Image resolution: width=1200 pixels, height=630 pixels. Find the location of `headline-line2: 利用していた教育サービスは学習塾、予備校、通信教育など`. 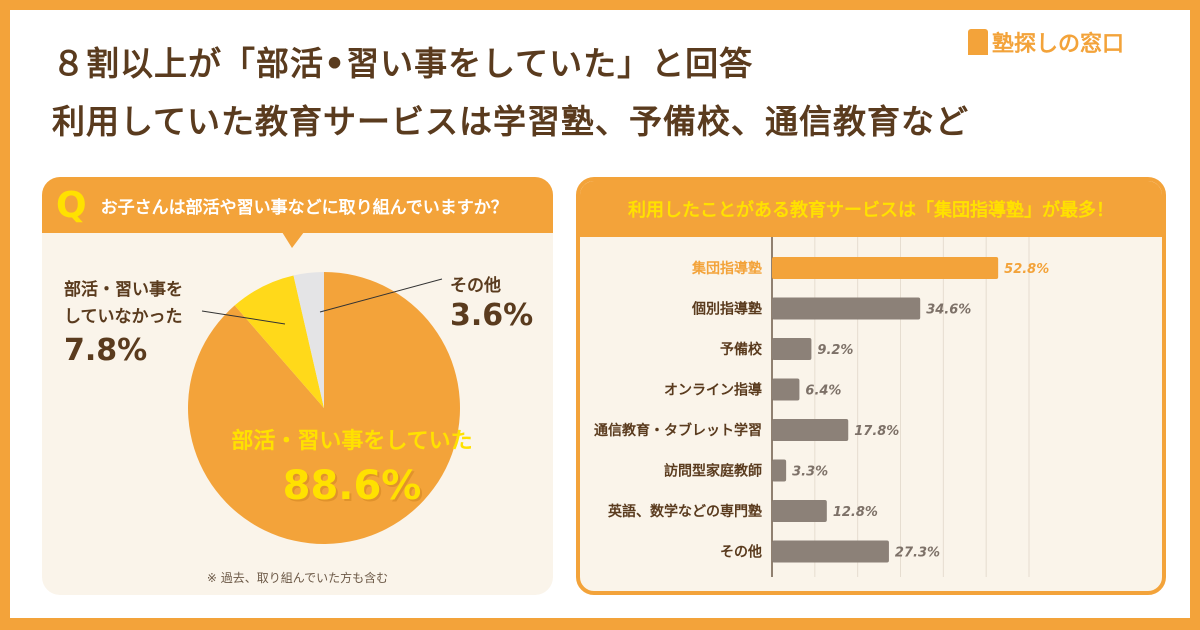

headline-line2: 利用していた教育サービスは学習塾、予備校、通信教育など is located at coordinates (511, 124).